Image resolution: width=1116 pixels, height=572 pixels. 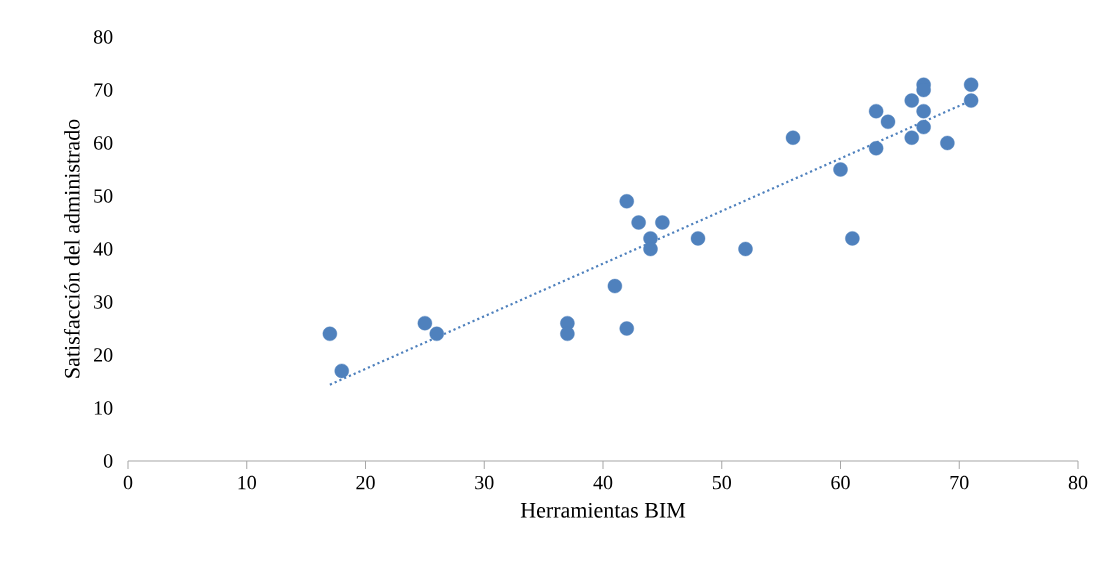 I want to click on y-tick-label: 40, so click(x=103, y=249).